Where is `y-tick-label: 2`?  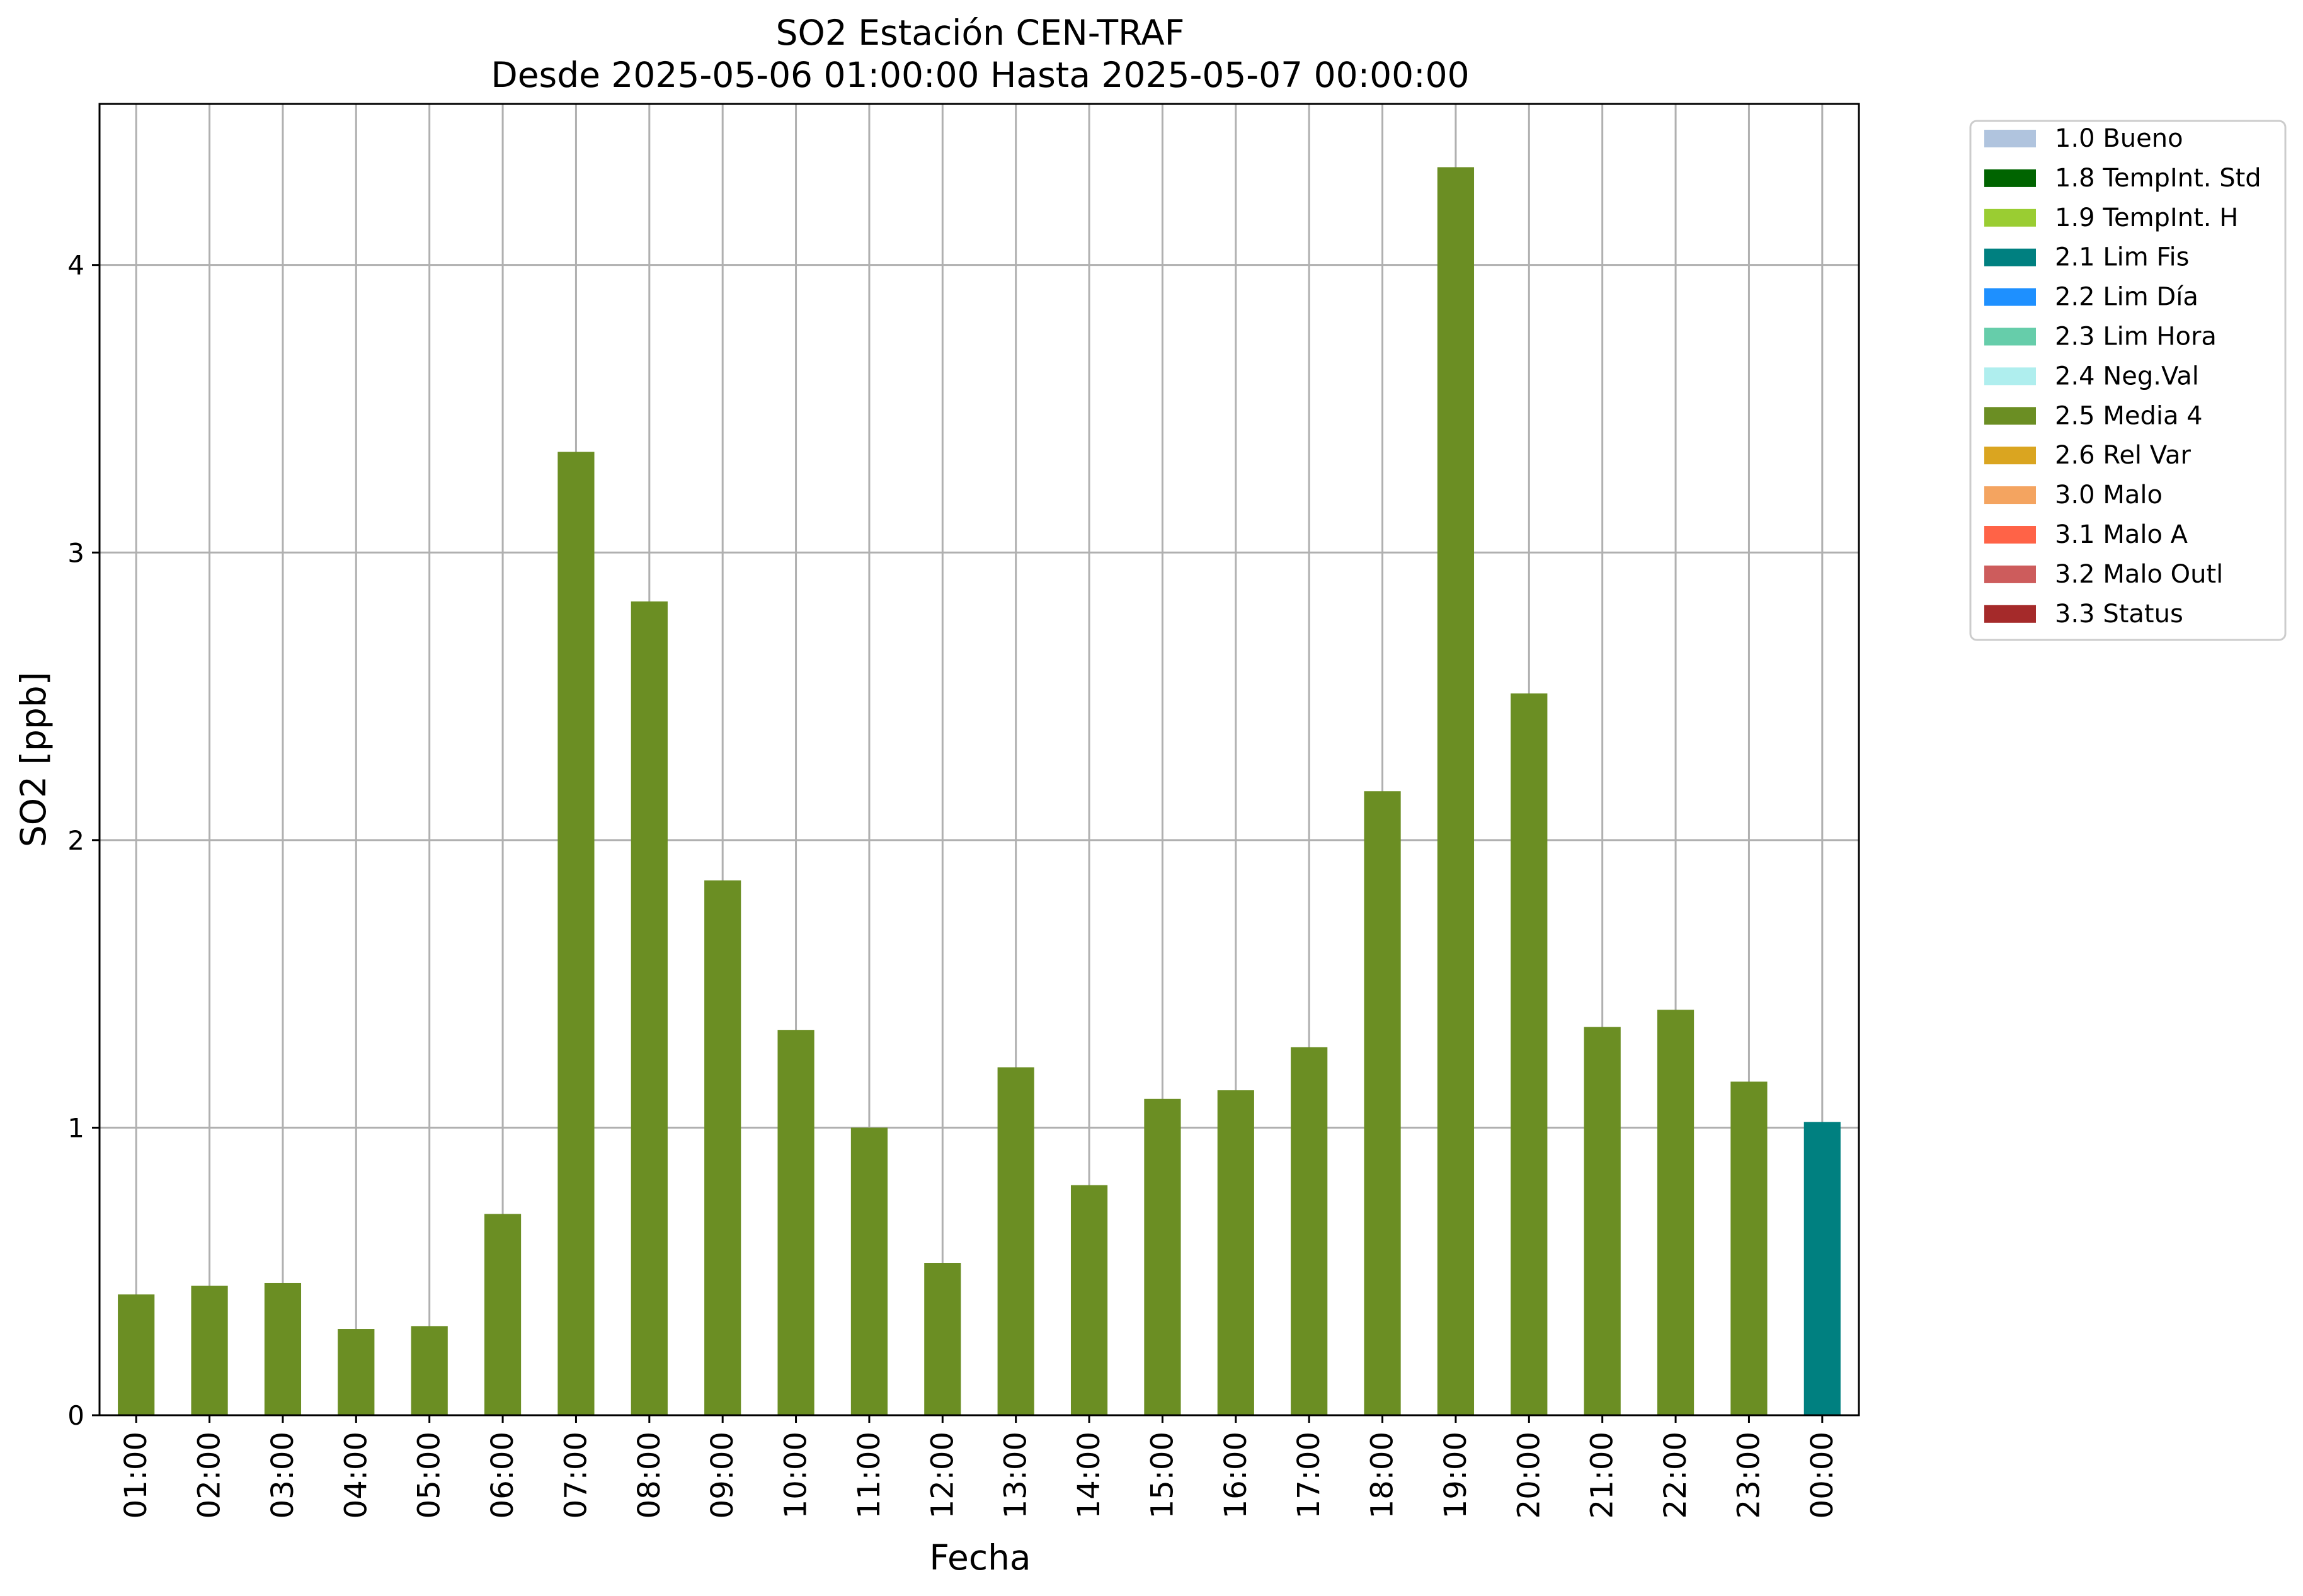
y-tick-label: 2 is located at coordinates (76, 840).